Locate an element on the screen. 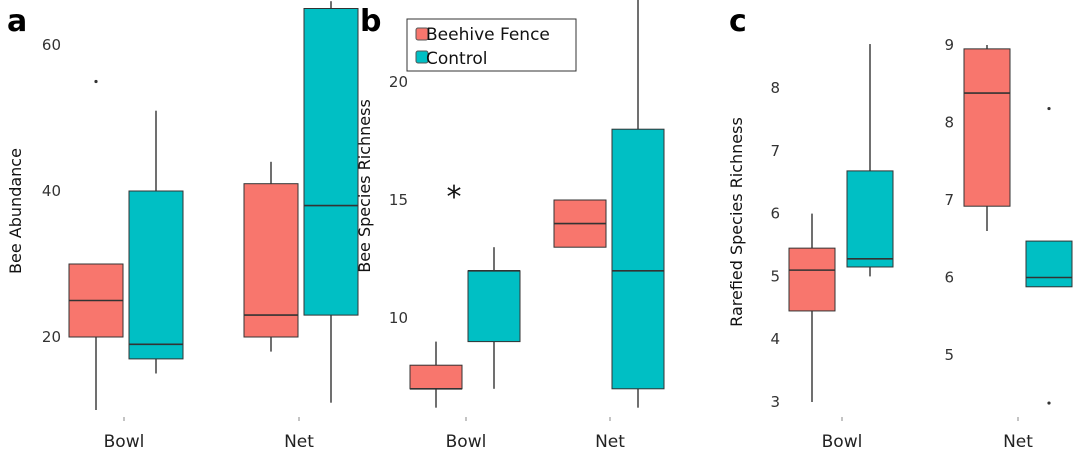 This screenshot has width=1080, height=455. ylabel-b: Bee Species Richness is located at coordinates (364, 186).